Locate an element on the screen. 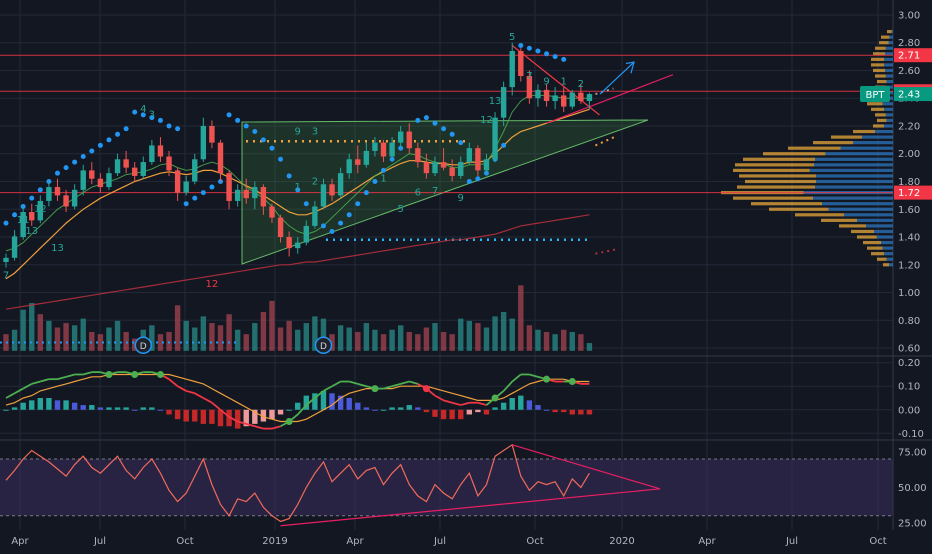 The image size is (932, 554). price-tick-label: 2.20 is located at coordinates (909, 126).